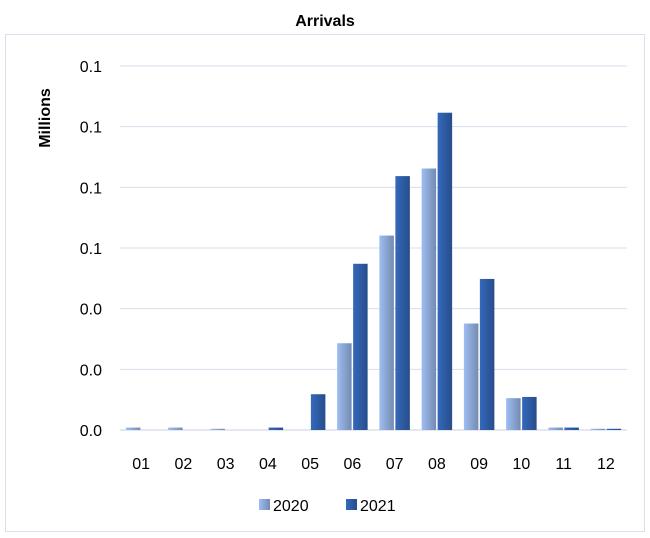 The image size is (650, 538). I want to click on x-tick-label: 01, so click(141, 464).